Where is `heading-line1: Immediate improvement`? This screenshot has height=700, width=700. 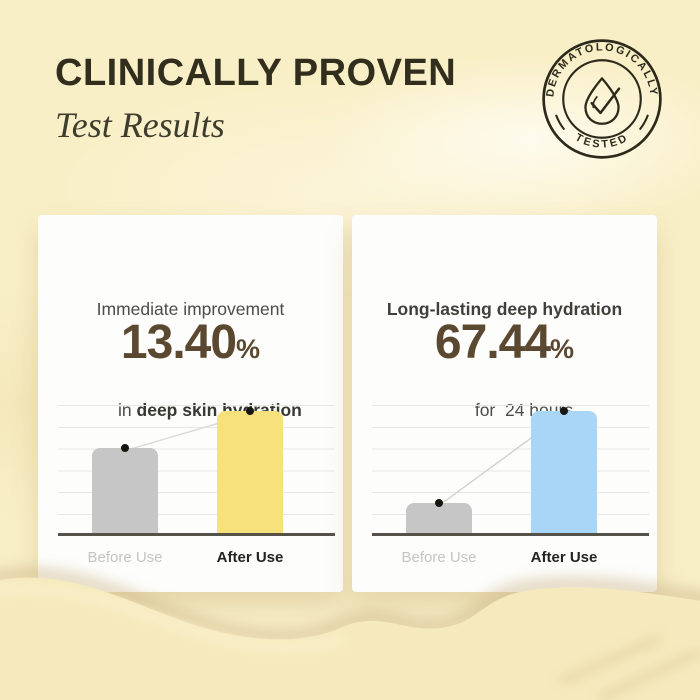
heading-line1: Immediate improvement is located at coordinates (190, 308).